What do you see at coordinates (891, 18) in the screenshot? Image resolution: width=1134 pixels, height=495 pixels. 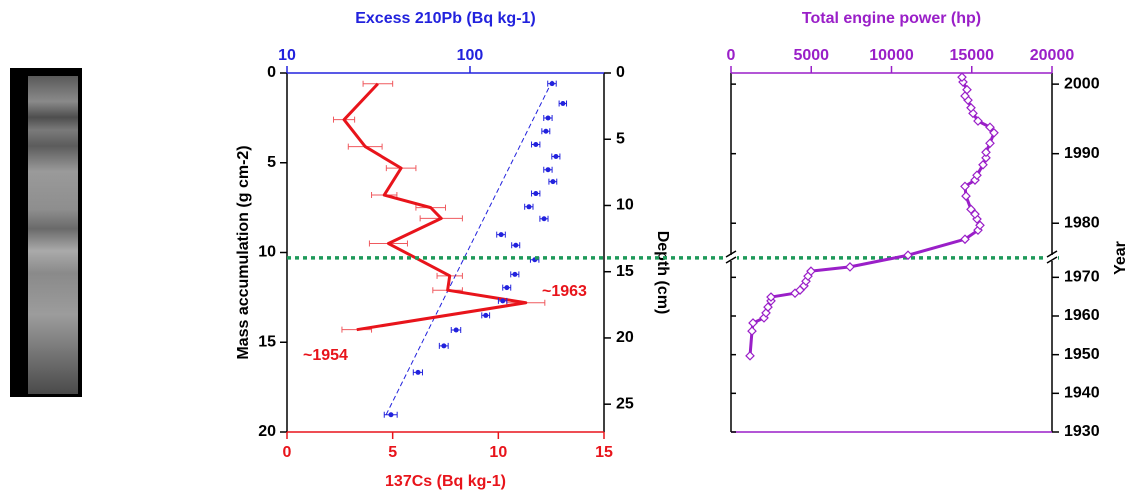 I see `chart-title: Total engine power (hp)` at bounding box center [891, 18].